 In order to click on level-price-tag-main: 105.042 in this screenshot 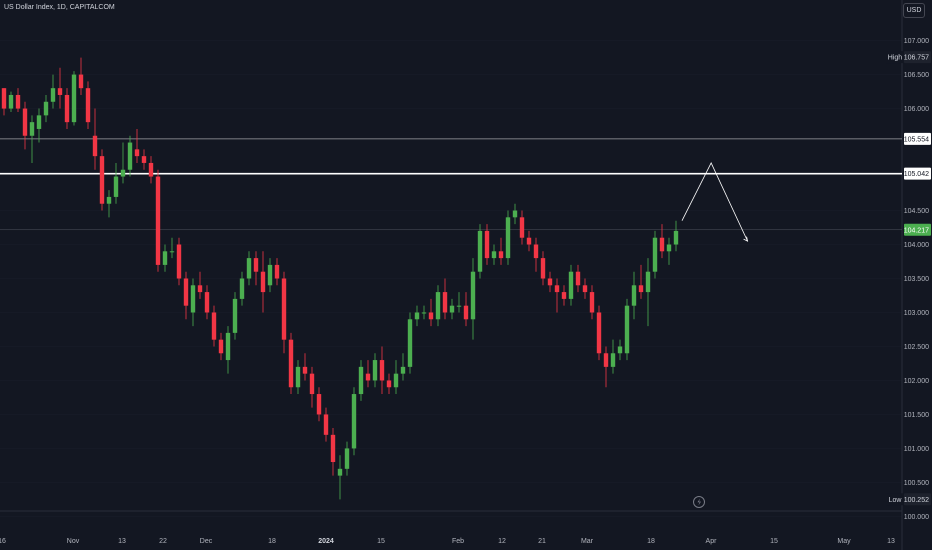, I will do `click(917, 173)`.